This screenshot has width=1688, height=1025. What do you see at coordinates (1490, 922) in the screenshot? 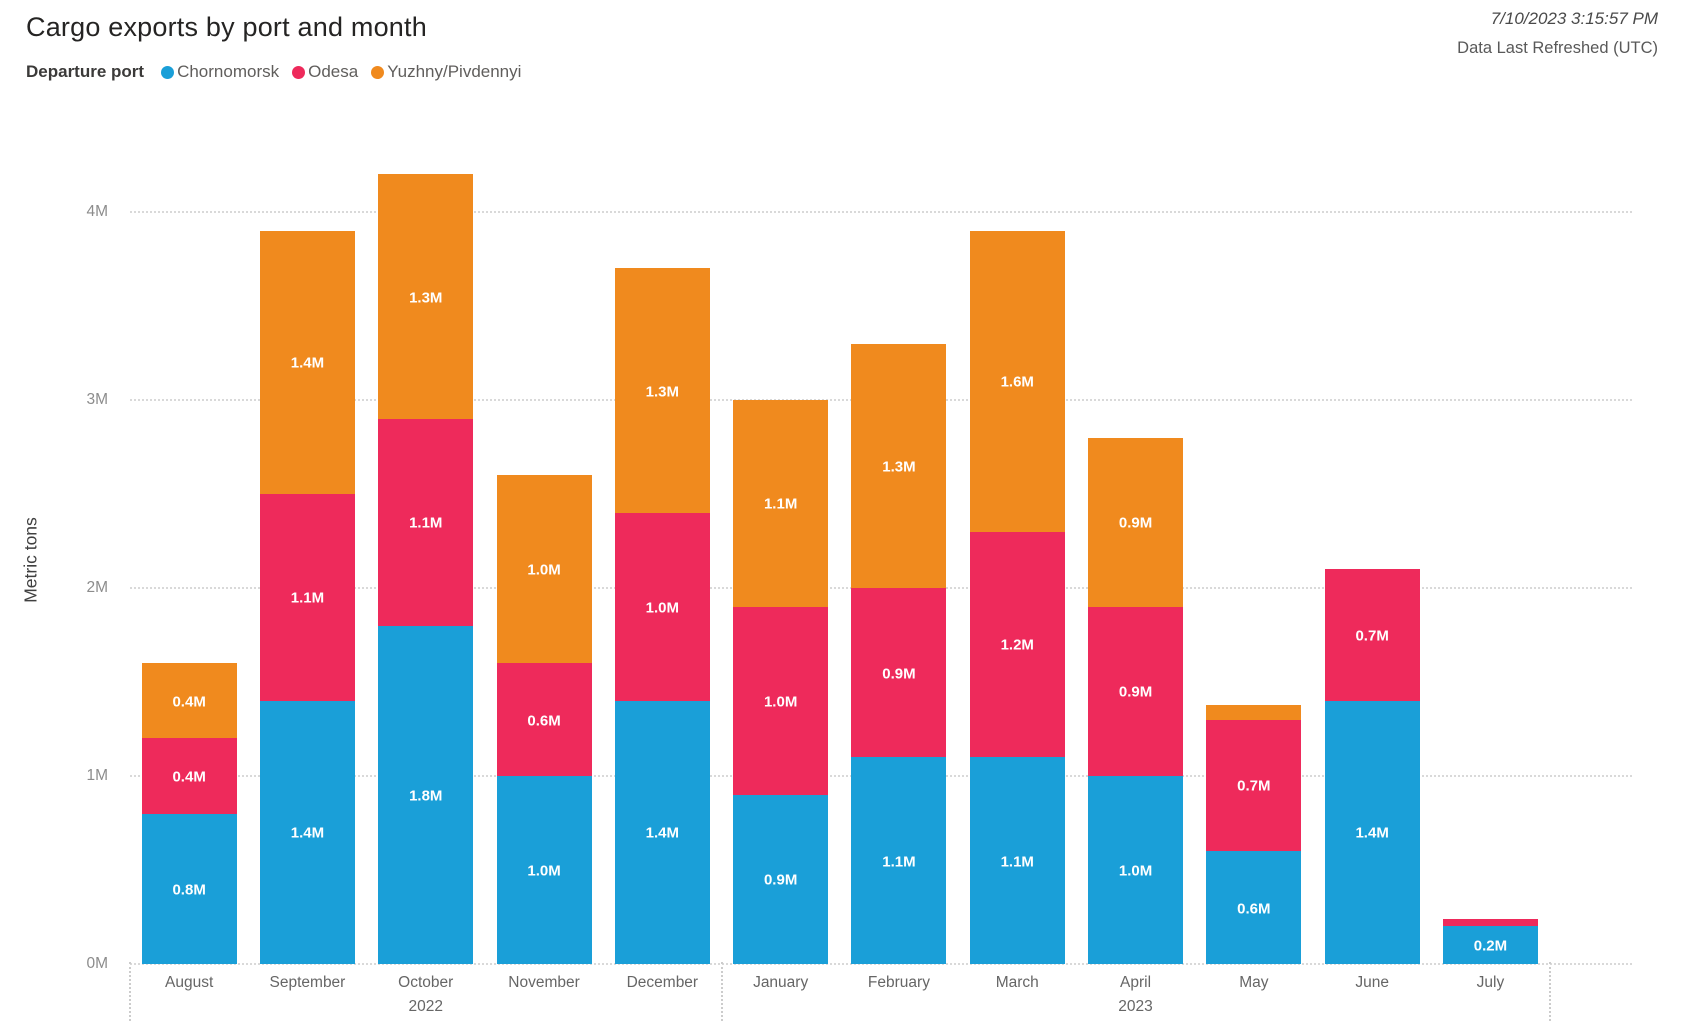
I see `bar-segment-july-odesa` at bounding box center [1490, 922].